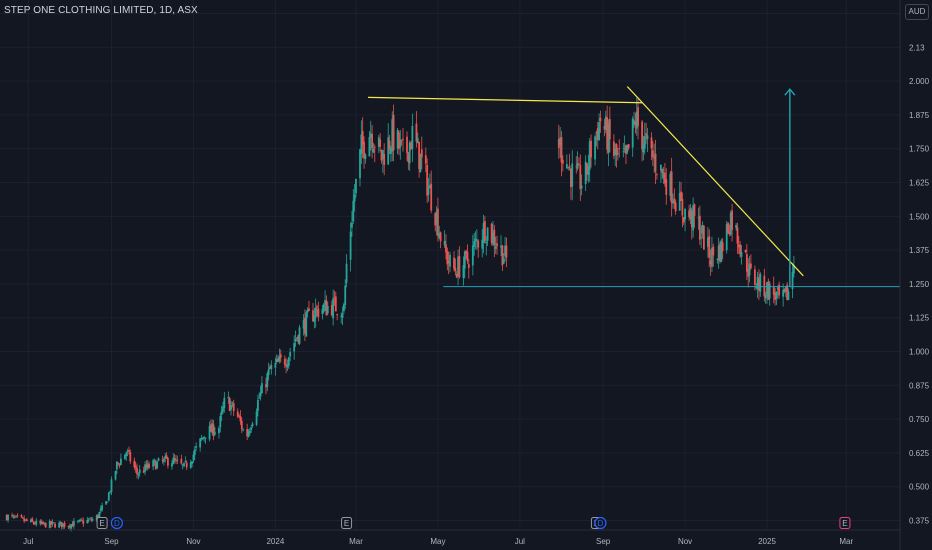 Image resolution: width=932 pixels, height=550 pixels. Describe the element at coordinates (919, 352) in the screenshot. I see `y-tick-label-10: 1.000` at that location.